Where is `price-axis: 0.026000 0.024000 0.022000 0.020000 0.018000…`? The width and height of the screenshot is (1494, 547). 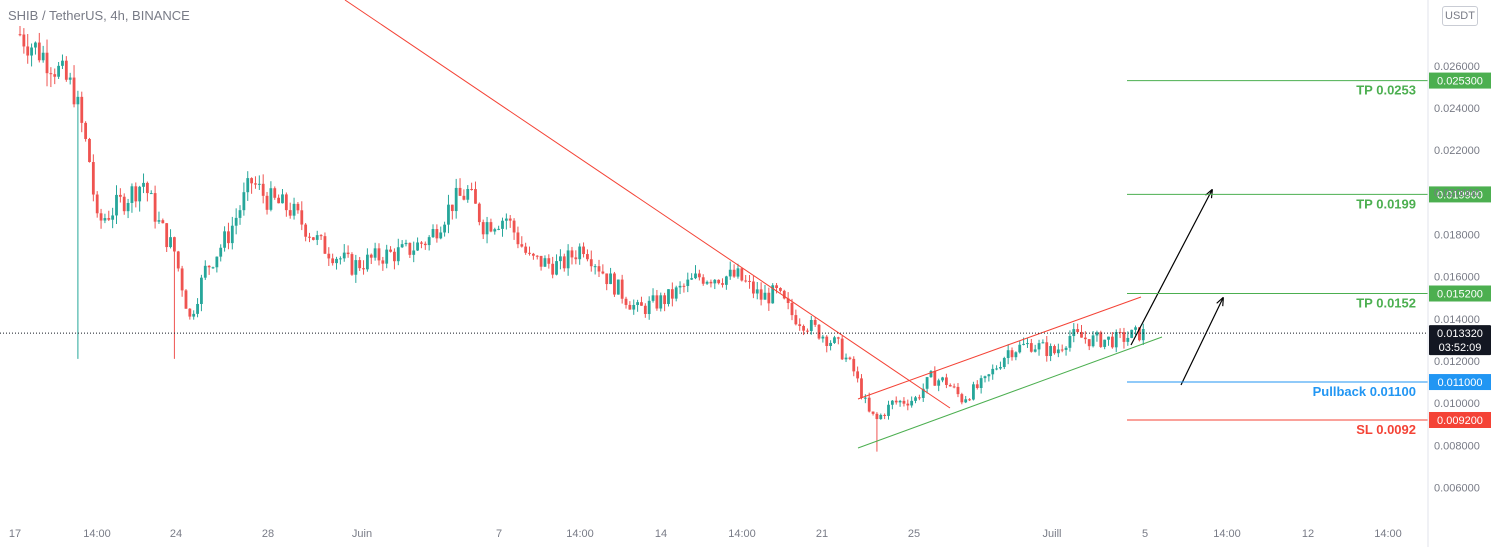
price-axis: 0.026000 0.024000 0.022000 0.020000 0.018000… is located at coordinates (1453, 273).